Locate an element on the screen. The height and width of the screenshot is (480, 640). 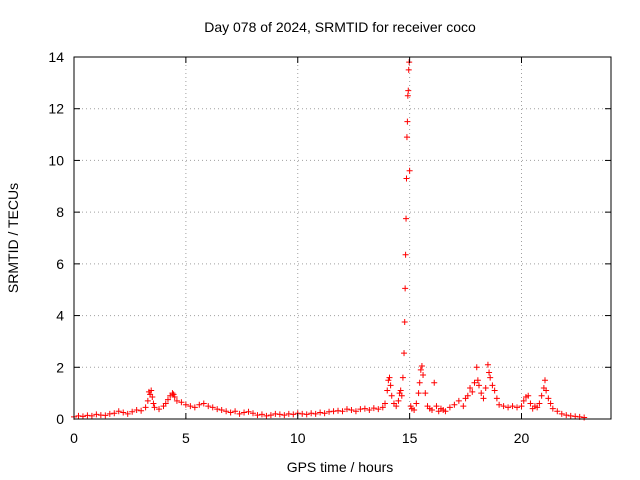
y-tick-label: 4 is located at coordinates (60, 316).